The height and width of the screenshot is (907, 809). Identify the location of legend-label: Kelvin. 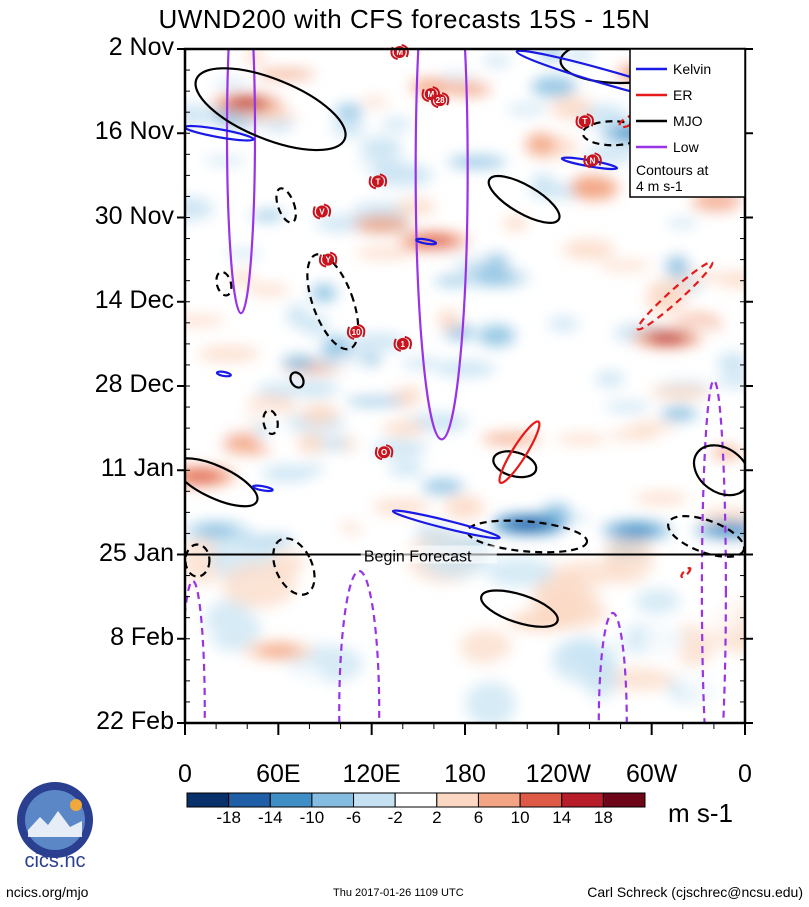
(692, 69).